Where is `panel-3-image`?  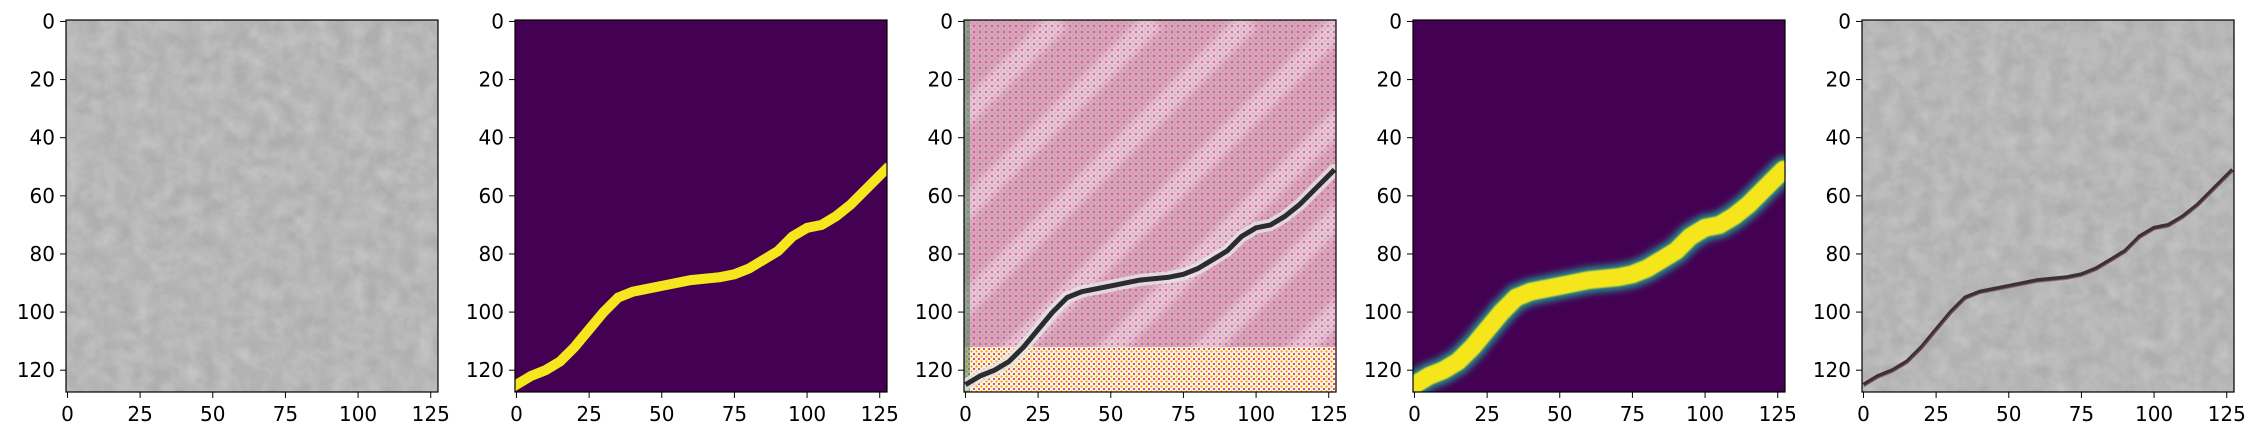 panel-3-image is located at coordinates (1150, 206).